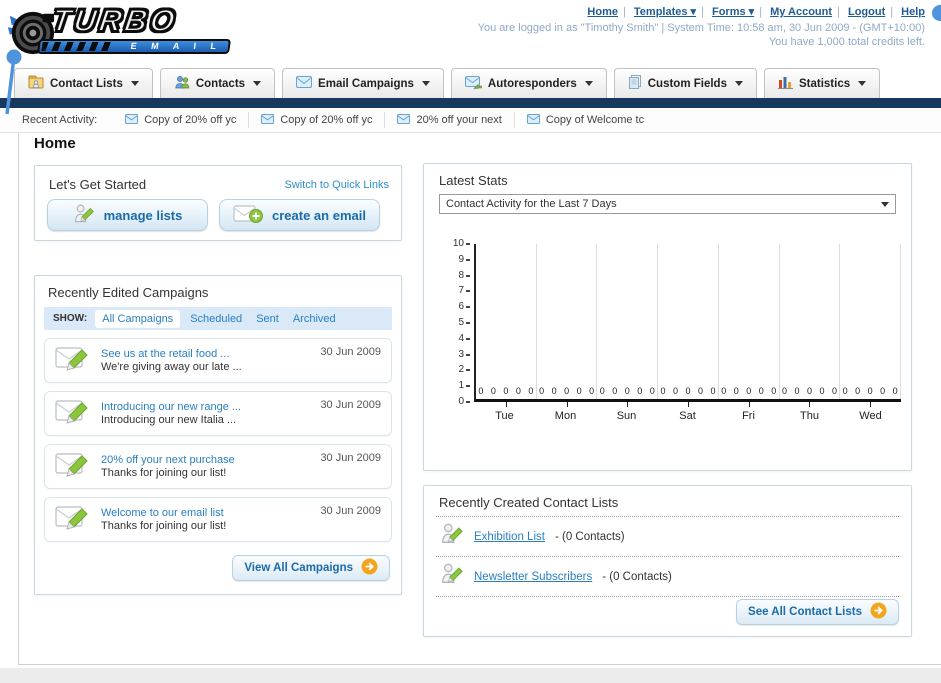 This screenshot has height=683, width=941. Describe the element at coordinates (55, 143) in the screenshot. I see `page-title: Home` at that location.